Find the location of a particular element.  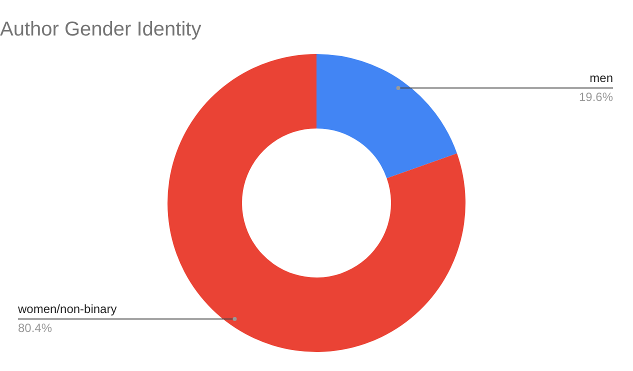

data-label: 19.6% is located at coordinates (596, 97).